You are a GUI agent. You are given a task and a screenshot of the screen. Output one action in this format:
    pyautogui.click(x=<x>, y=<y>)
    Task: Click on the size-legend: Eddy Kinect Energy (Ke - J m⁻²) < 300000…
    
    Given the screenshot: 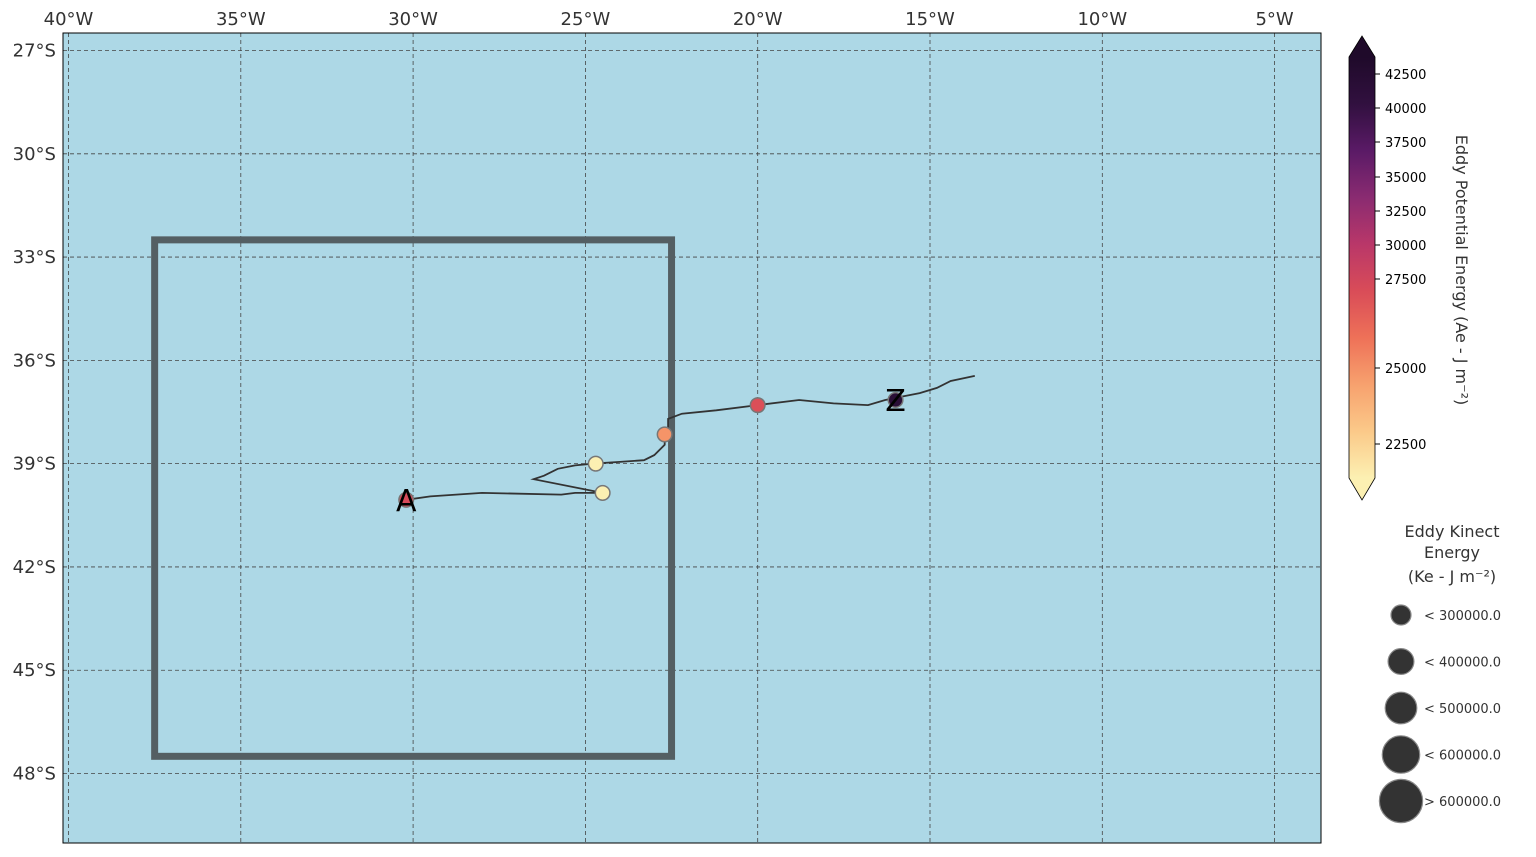 What is the action you would take?
    pyautogui.click(x=1439, y=673)
    